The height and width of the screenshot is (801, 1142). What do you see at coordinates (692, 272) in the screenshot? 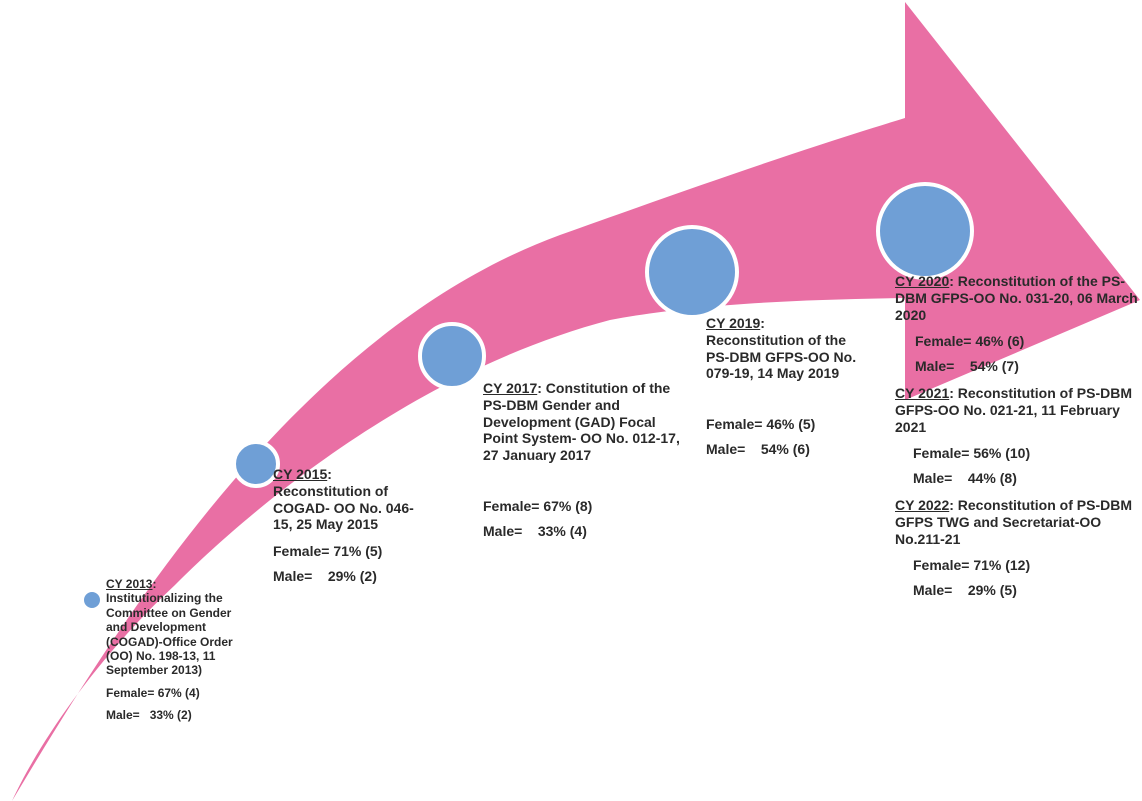
I see `milestone-dot-2019` at bounding box center [692, 272].